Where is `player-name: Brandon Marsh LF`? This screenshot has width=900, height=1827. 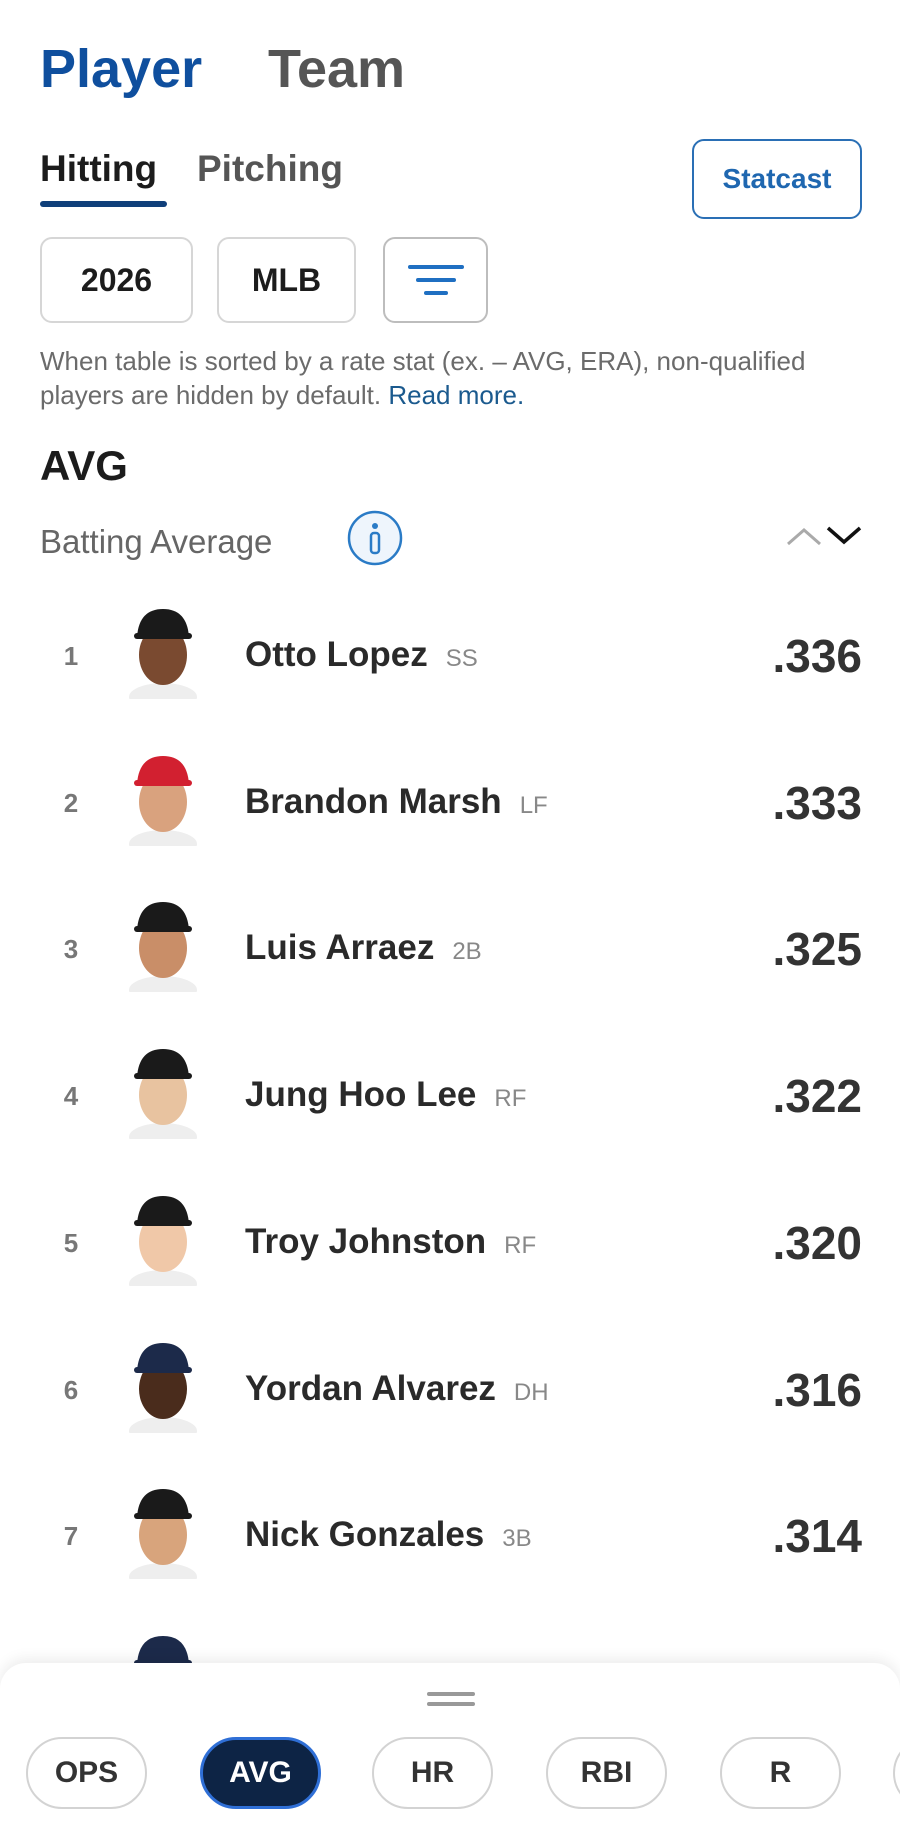
player-name: Brandon Marsh LF is located at coordinates (396, 802).